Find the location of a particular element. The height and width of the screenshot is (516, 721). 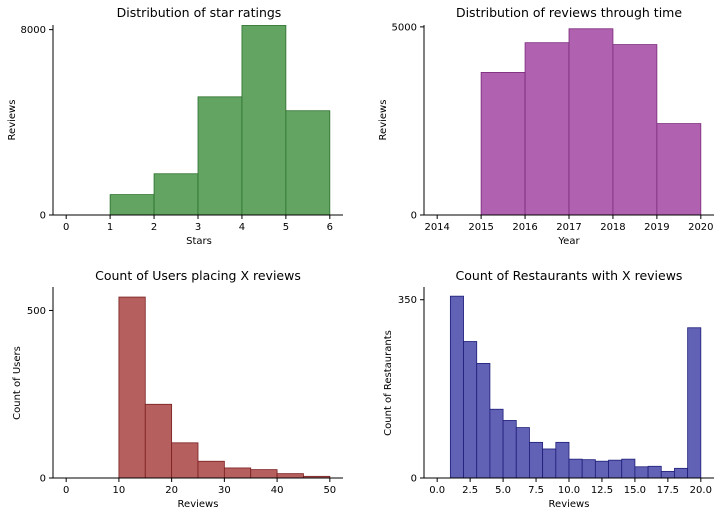

x-tick-label: 12.5 is located at coordinates (602, 490).